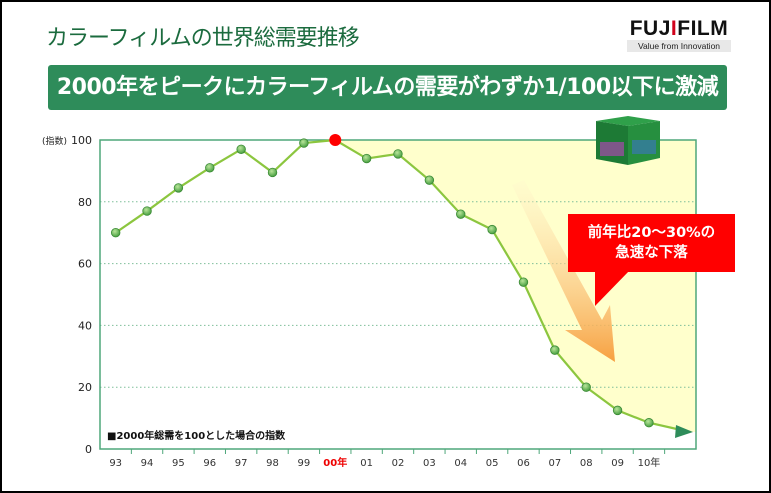  I want to click on x-tick-label: 97, so click(241, 463).